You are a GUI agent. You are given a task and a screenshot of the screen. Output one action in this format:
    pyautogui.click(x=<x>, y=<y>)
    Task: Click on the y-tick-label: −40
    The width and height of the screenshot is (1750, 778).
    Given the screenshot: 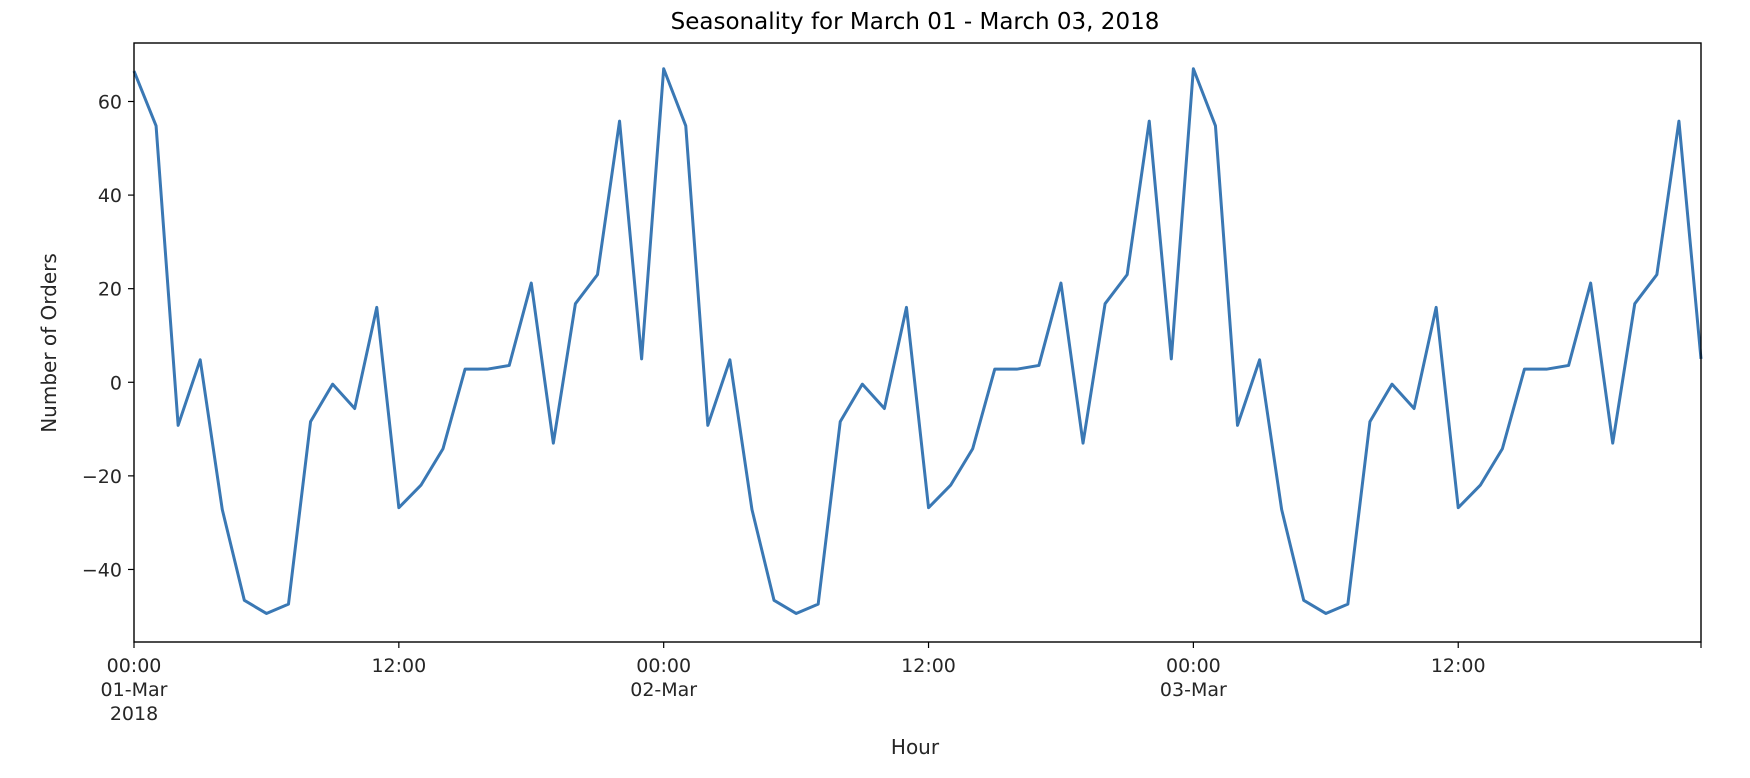 What is the action you would take?
    pyautogui.click(x=102, y=570)
    